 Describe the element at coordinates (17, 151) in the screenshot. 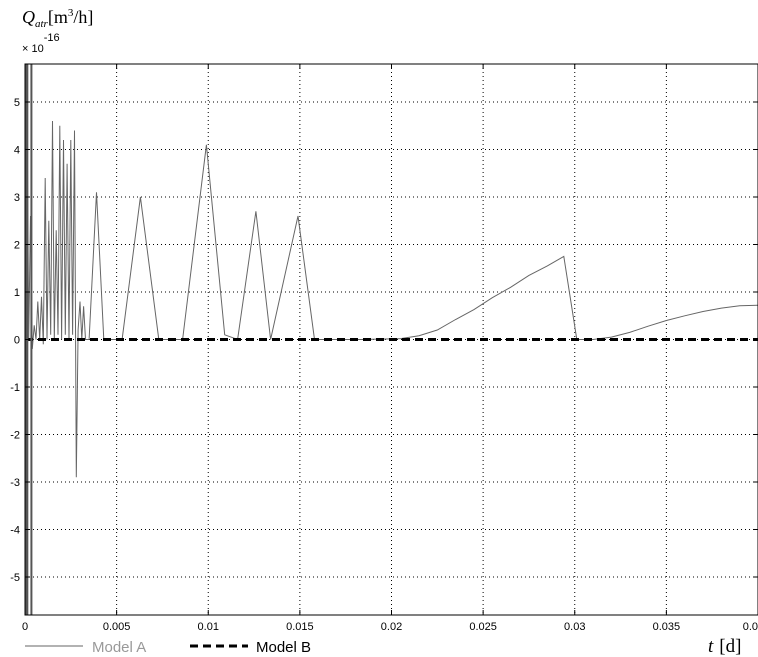

I see `y-tick-label: 4` at that location.